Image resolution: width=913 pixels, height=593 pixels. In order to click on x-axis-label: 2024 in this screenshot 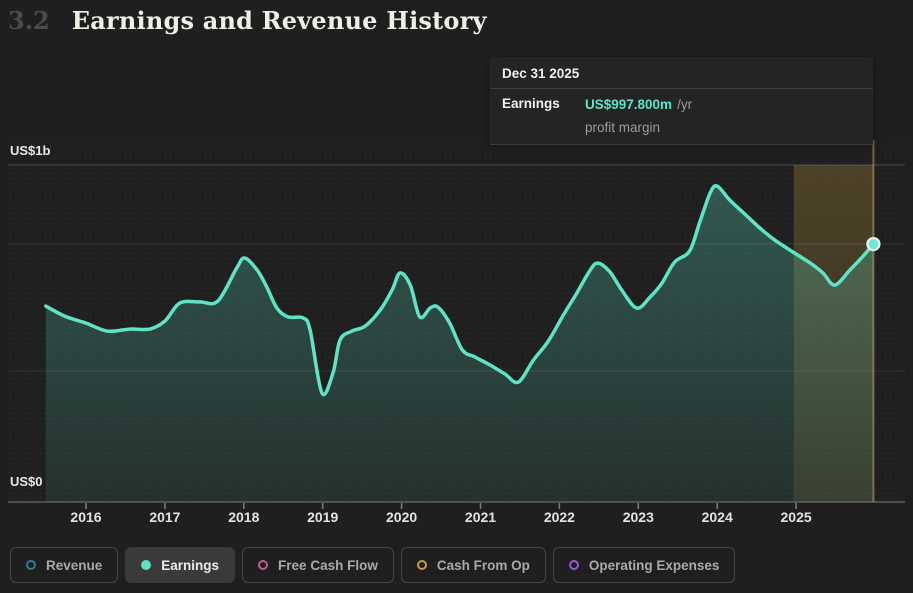, I will do `click(717, 517)`.